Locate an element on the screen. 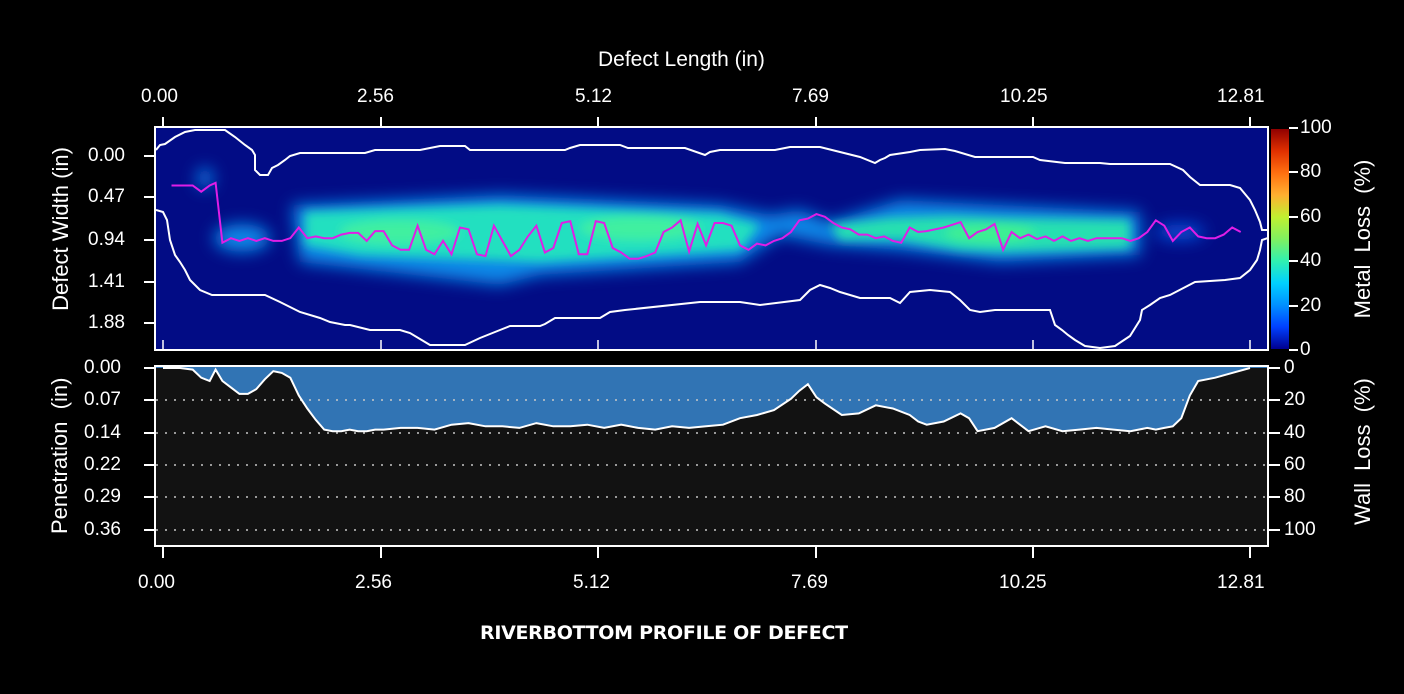 This screenshot has height=694, width=1404. upper-y-axis-title: Defect Width (in) is located at coordinates (60, 229).